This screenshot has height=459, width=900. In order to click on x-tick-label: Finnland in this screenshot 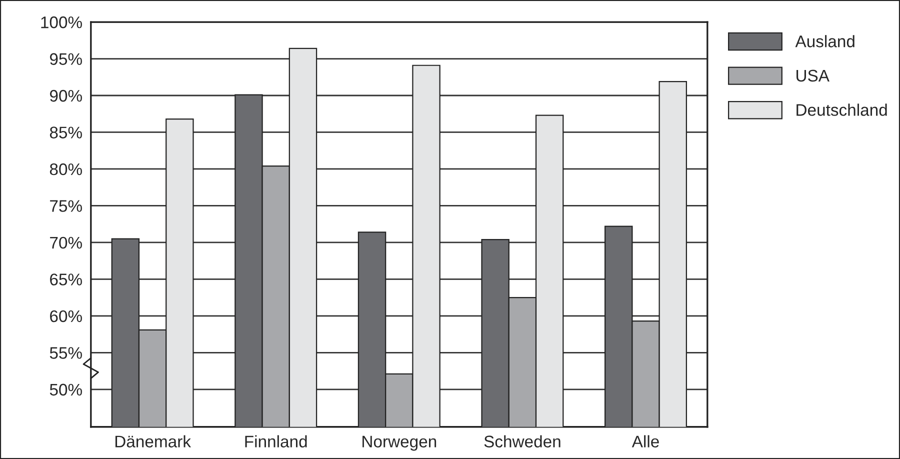, I will do `click(276, 441)`.